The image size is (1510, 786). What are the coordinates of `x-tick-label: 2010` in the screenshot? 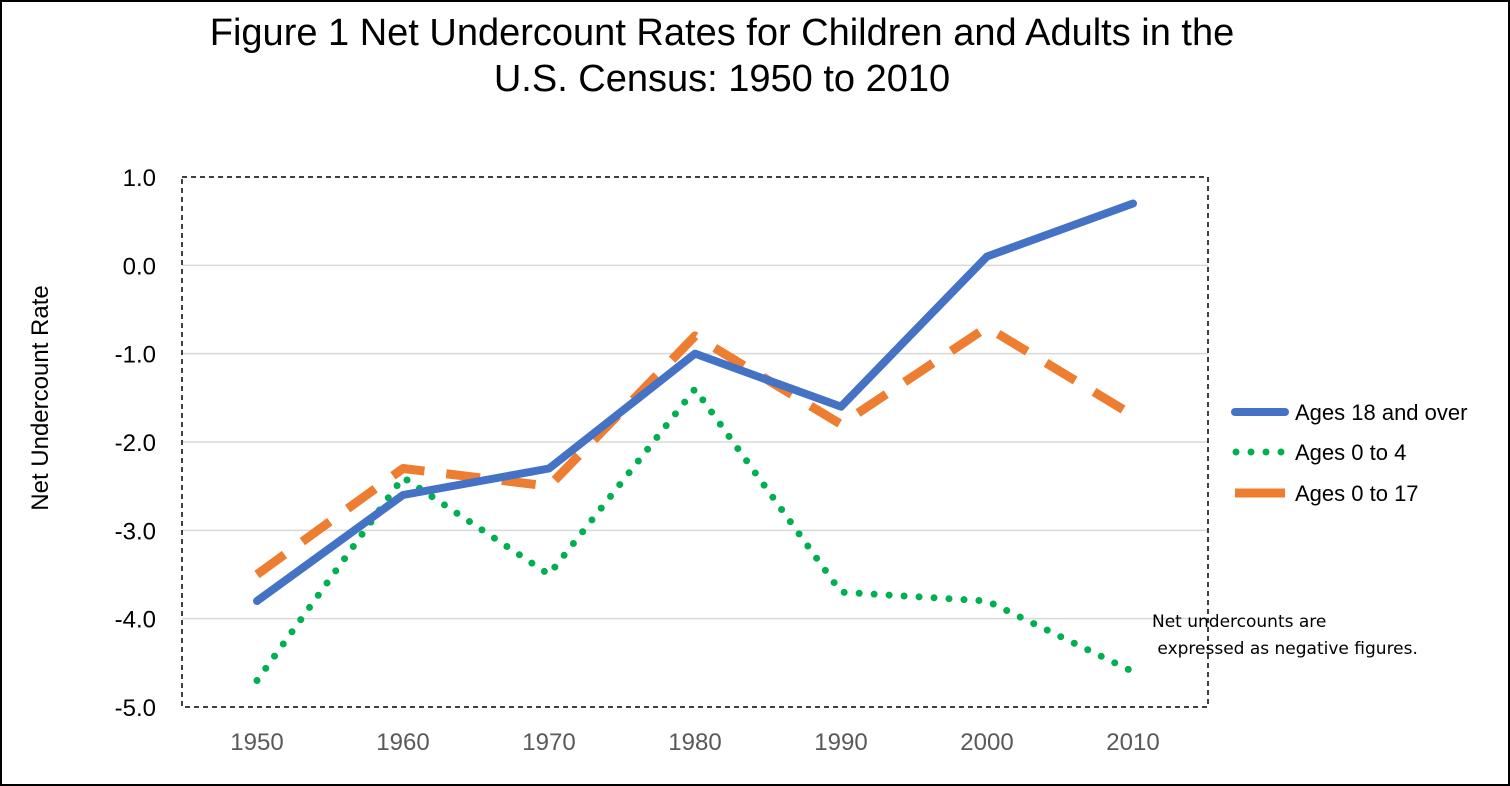 It's located at (1132, 742).